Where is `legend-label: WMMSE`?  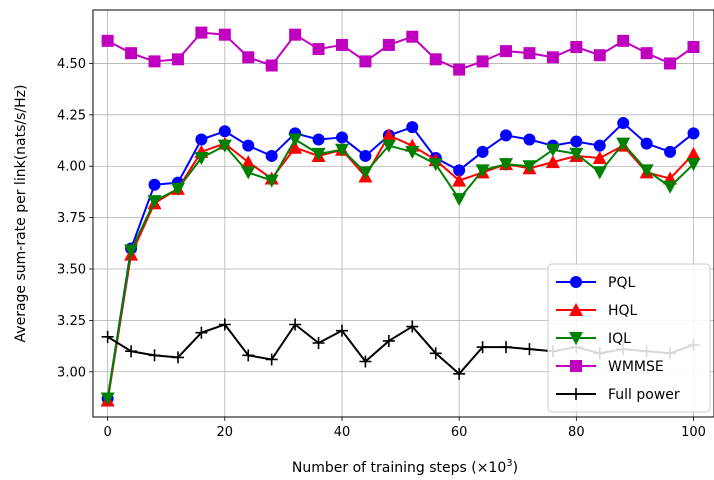 legend-label: WMMSE is located at coordinates (636, 367).